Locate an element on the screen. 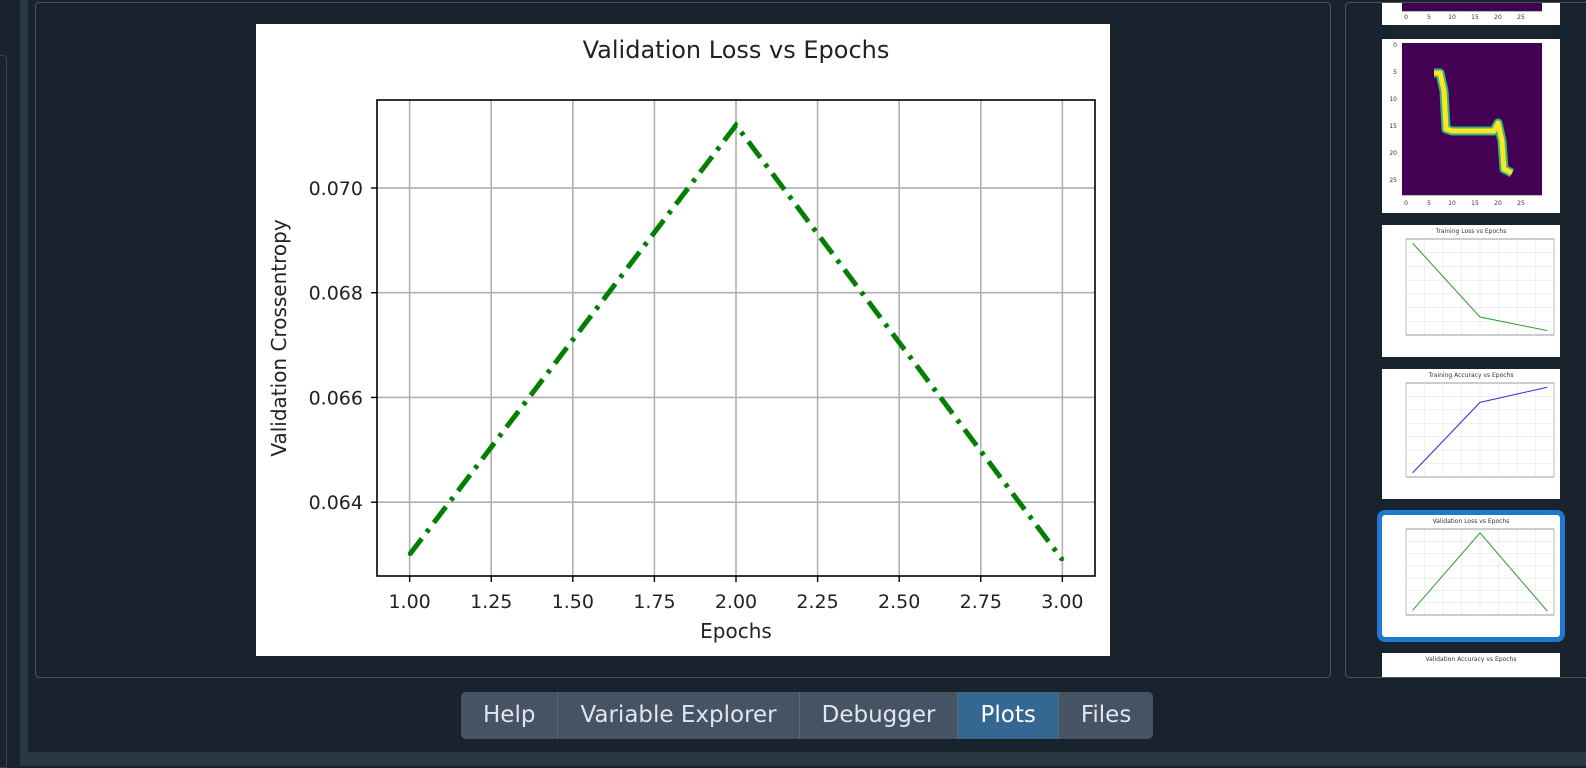 The height and width of the screenshot is (768, 1586). y-tick-label: 0.066 is located at coordinates (336, 398).